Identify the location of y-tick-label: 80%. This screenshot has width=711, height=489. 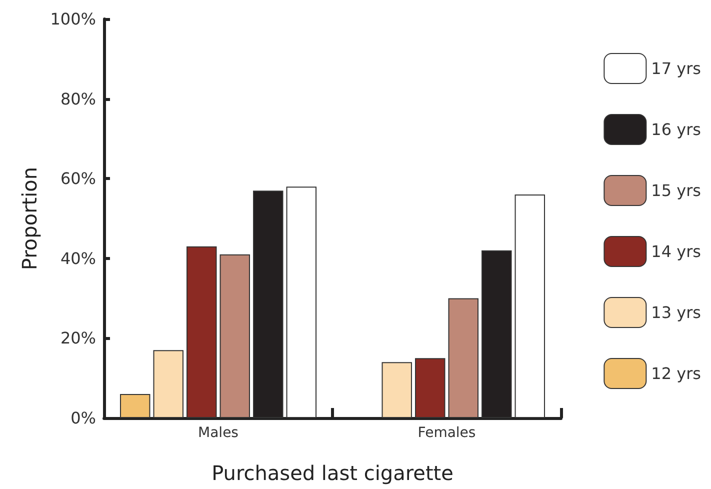
(78, 98).